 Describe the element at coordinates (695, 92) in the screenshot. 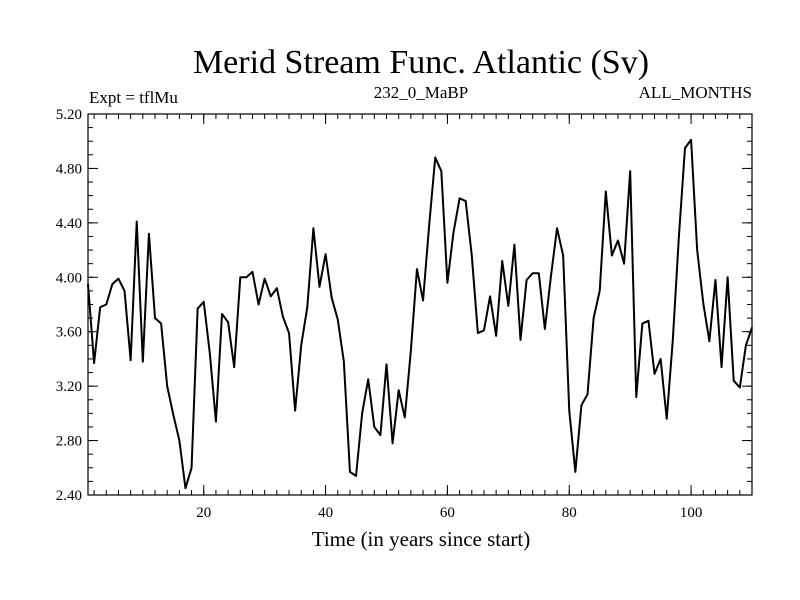

I see `months-label: ALL_MONTHS` at that location.